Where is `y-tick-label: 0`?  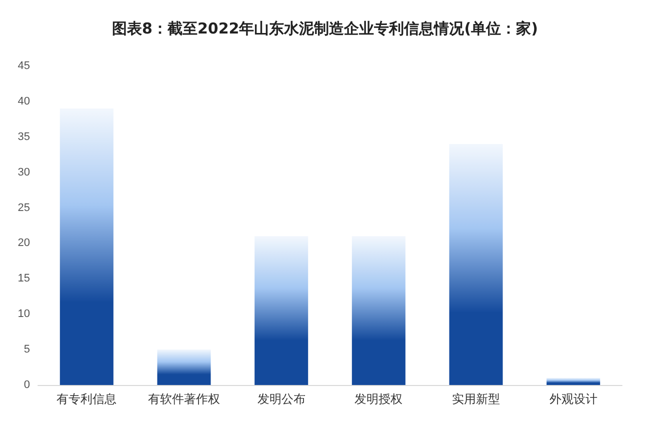 y-tick-label: 0 is located at coordinates (27, 385).